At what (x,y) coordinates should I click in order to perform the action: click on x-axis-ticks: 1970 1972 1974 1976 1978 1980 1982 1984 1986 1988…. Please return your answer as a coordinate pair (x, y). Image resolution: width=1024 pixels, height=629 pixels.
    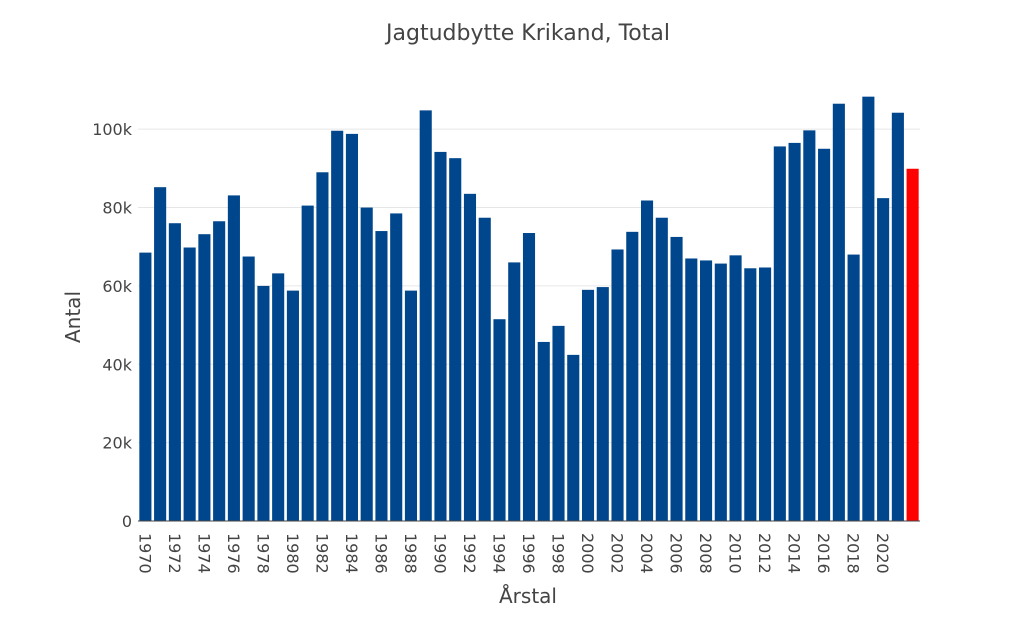
    Looking at the image, I should click on (513, 553).